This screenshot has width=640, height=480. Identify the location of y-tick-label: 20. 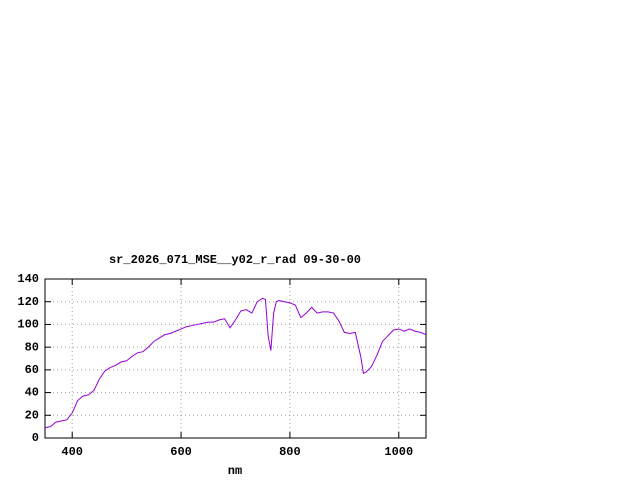
(32, 415).